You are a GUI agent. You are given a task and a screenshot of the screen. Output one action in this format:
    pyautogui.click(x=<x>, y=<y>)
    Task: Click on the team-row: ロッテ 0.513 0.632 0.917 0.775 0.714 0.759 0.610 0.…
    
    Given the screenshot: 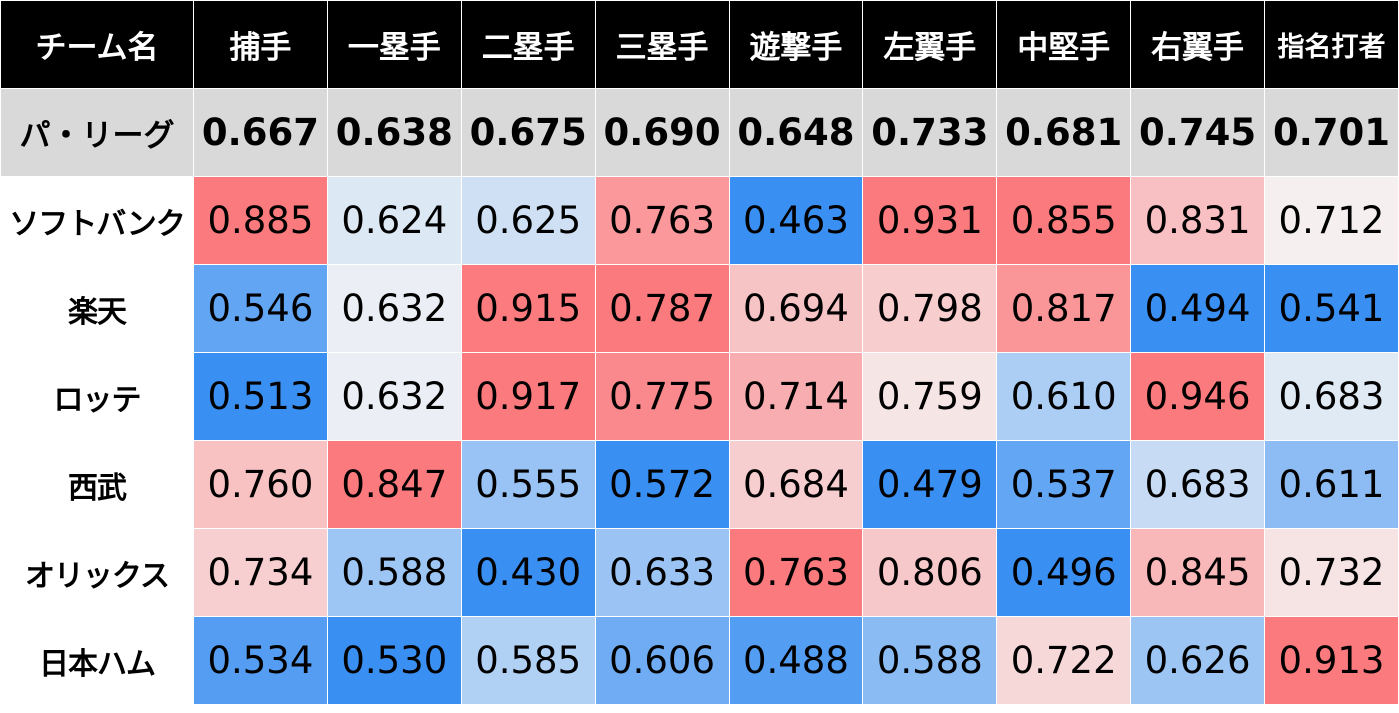 What is the action you would take?
    pyautogui.click(x=699, y=396)
    